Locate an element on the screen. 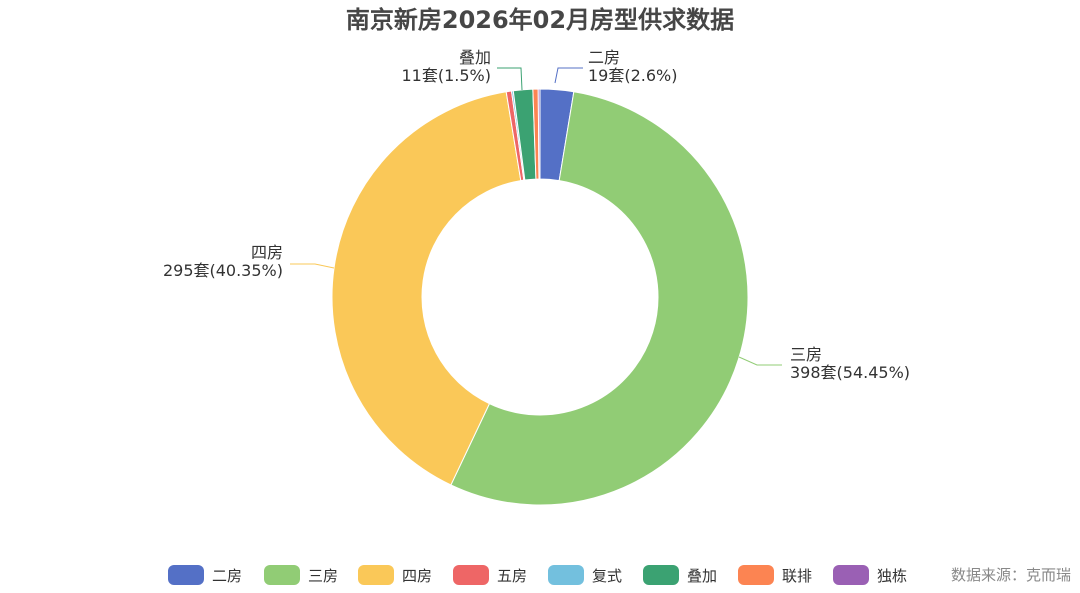  slice-label-name-1: 三房 is located at coordinates (806, 354).